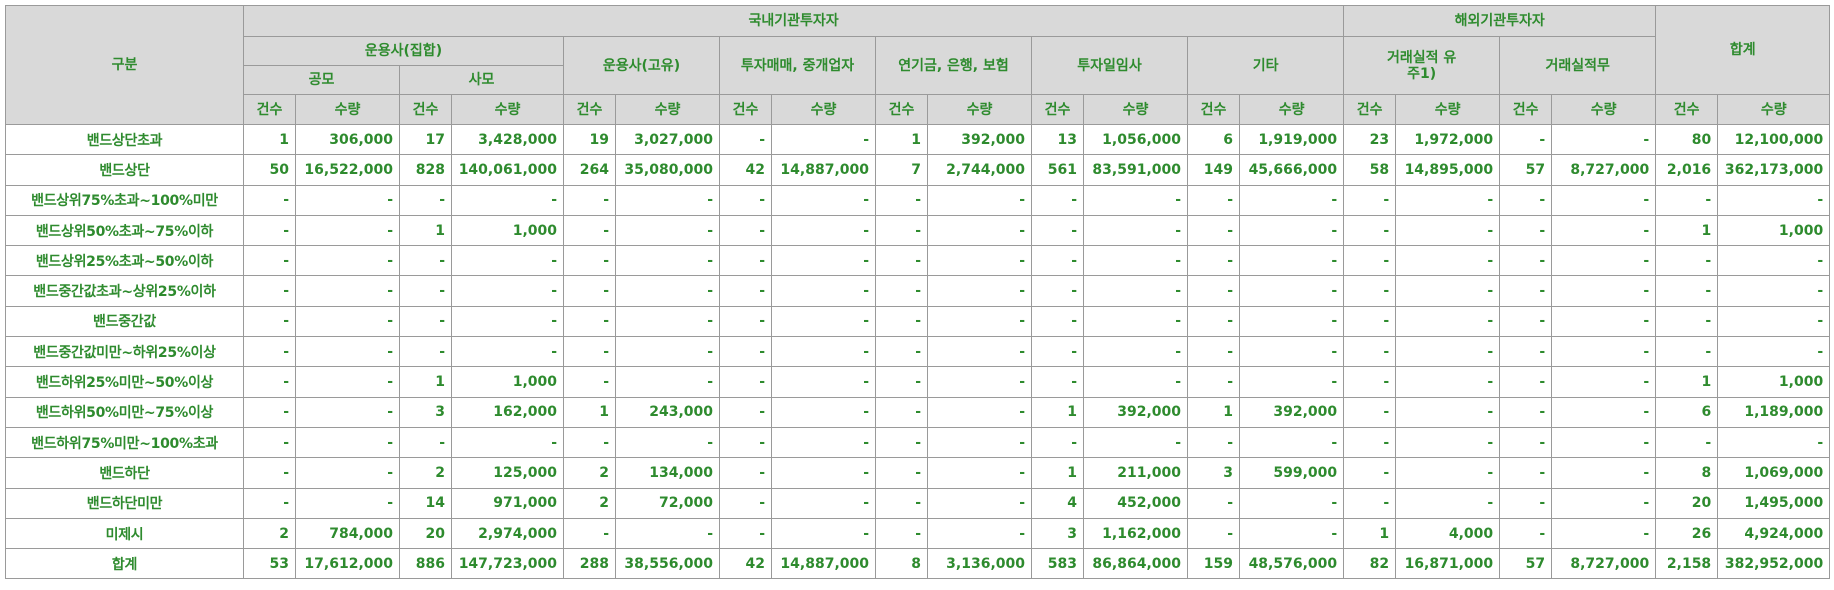 This screenshot has width=1834, height=590. What do you see at coordinates (347, 170) in the screenshot?
I see `qty-cell: 16,522,000` at bounding box center [347, 170].